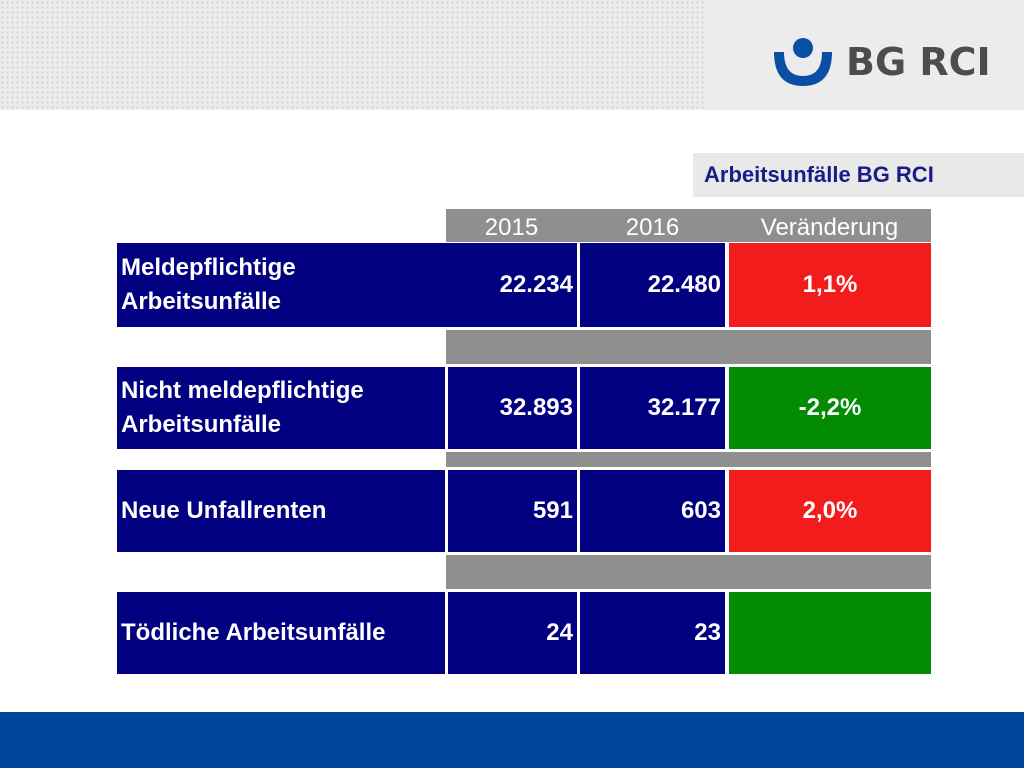 This screenshot has width=1024, height=768. I want to click on bgrci-logo-icon, so click(803, 62).